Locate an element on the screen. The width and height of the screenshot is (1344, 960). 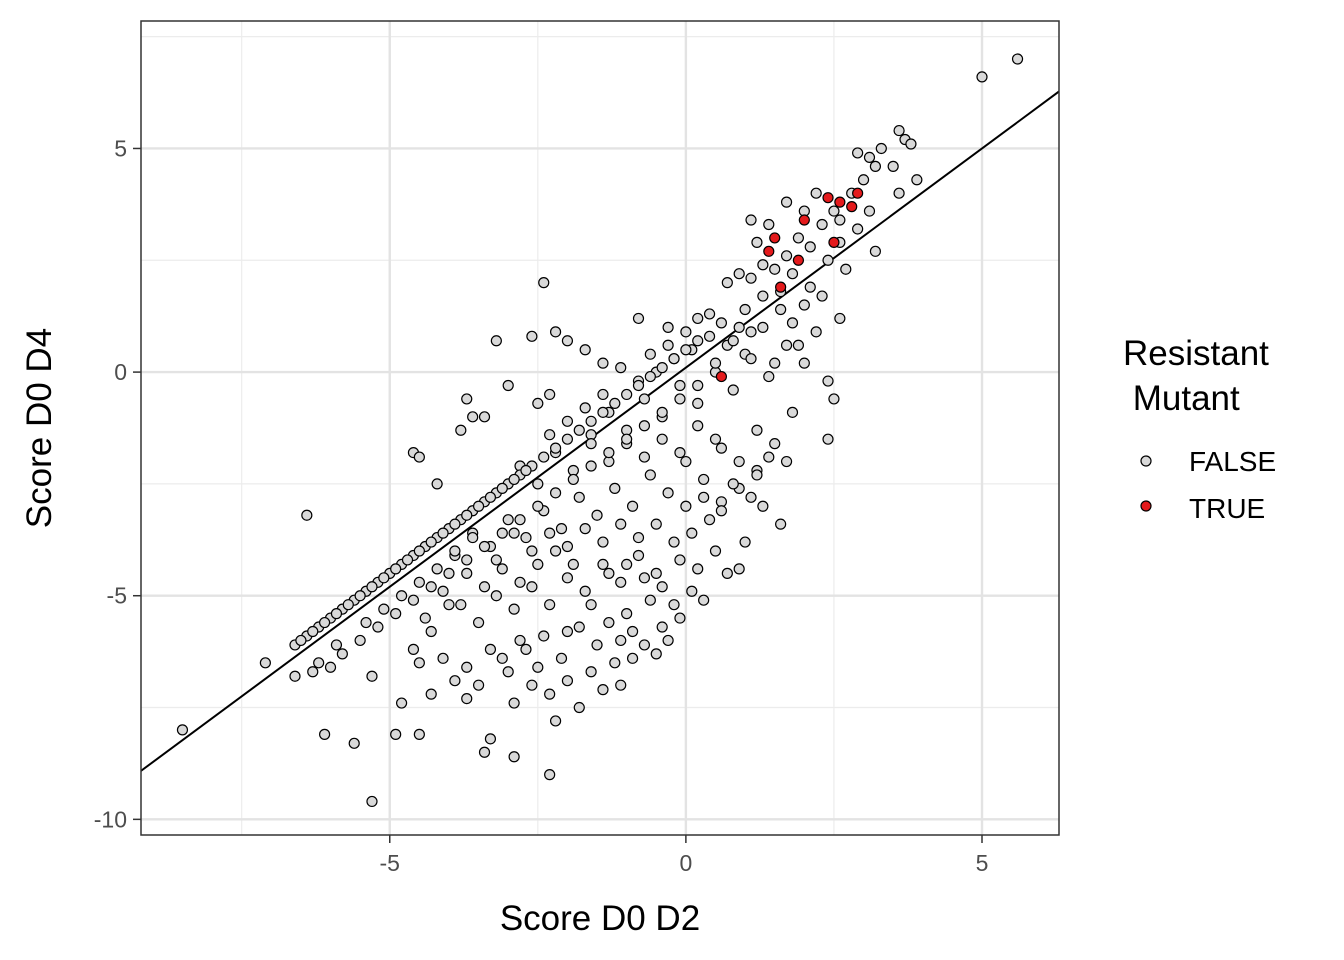
legend-key-true is located at coordinates (1146, 506).